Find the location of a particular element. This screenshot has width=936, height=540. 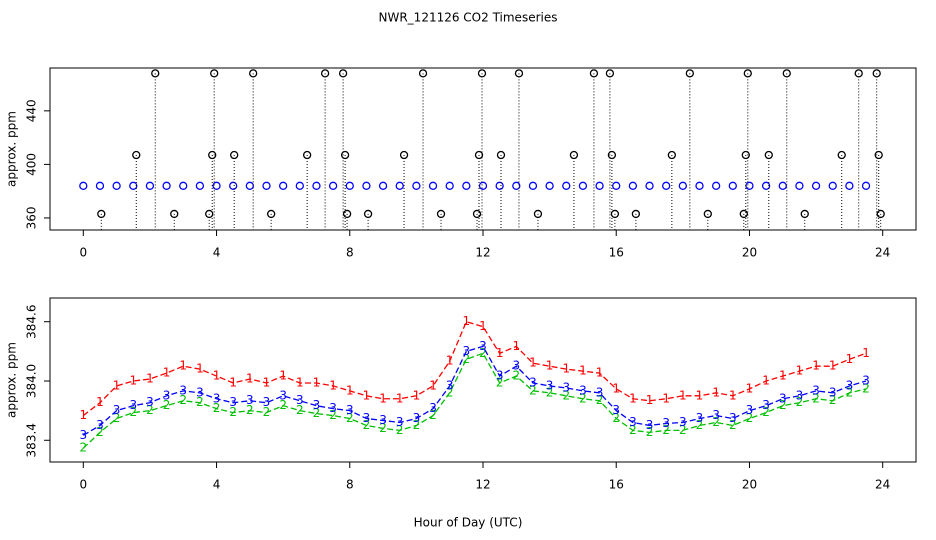

x-tick-label: 16 is located at coordinates (616, 485).